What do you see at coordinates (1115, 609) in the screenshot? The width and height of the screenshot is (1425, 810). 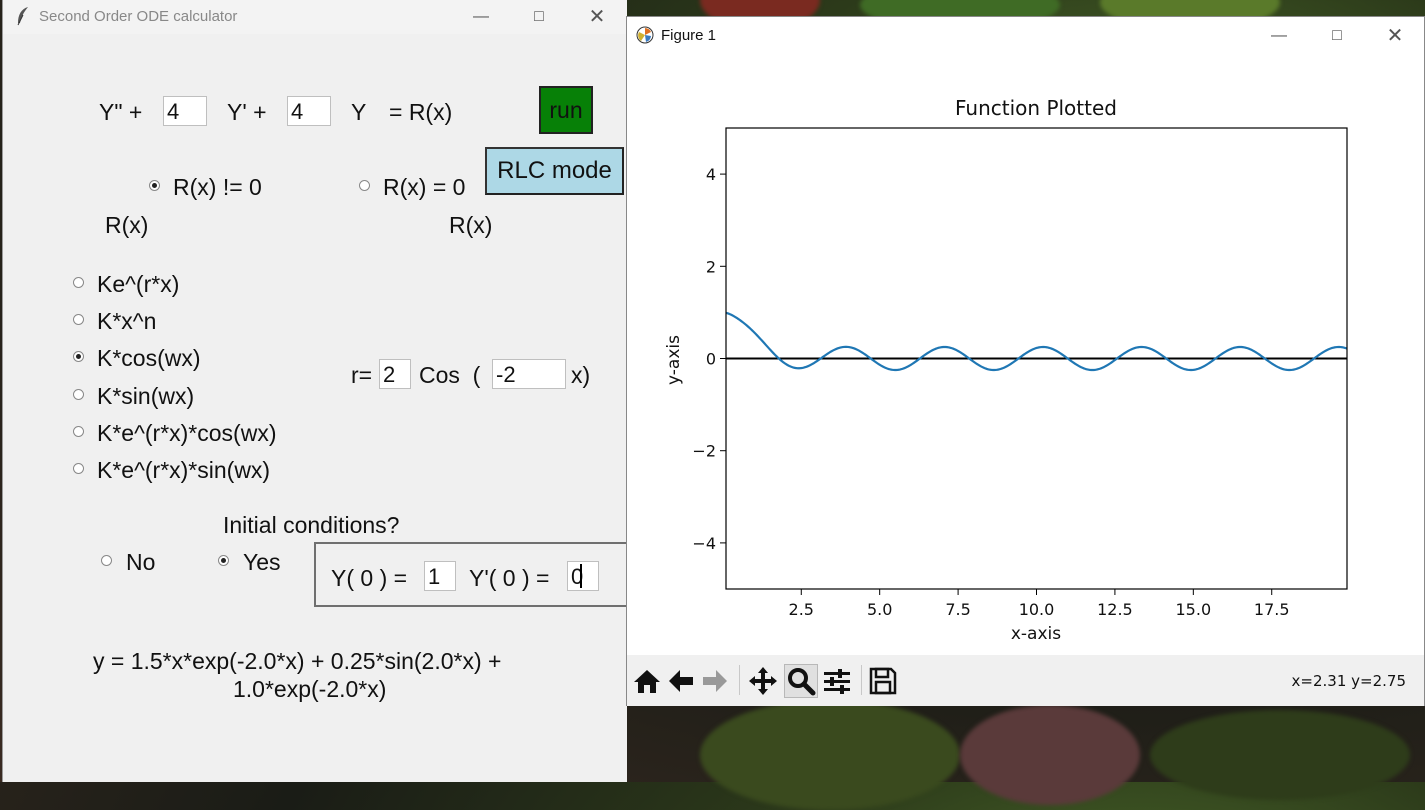 I see `x-tick-label: 12.5` at bounding box center [1115, 609].